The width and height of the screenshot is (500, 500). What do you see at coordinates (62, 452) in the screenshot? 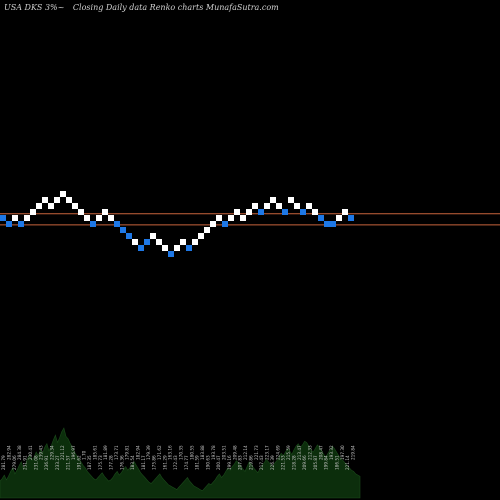
I see `volume-label: 221.12` at bounding box center [62, 452].